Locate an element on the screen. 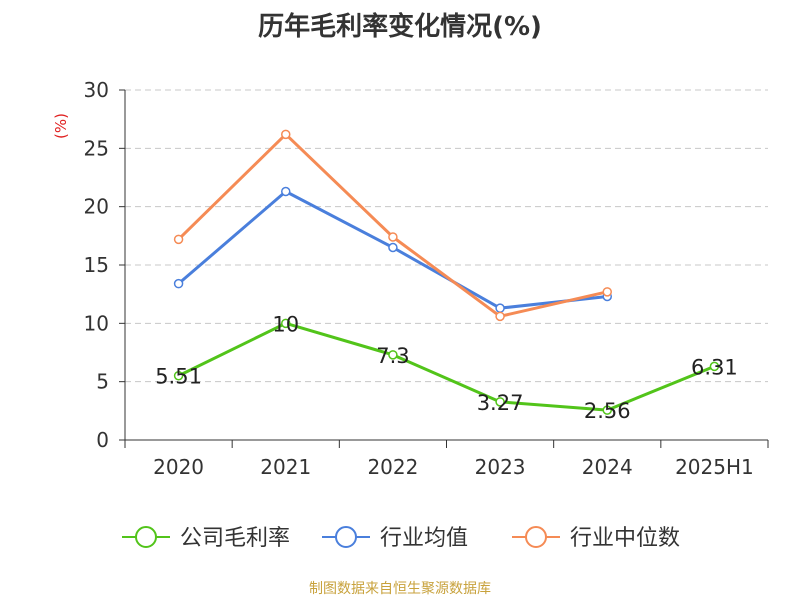 The width and height of the screenshot is (800, 600). y-tick-label: 10 is located at coordinates (96, 323).